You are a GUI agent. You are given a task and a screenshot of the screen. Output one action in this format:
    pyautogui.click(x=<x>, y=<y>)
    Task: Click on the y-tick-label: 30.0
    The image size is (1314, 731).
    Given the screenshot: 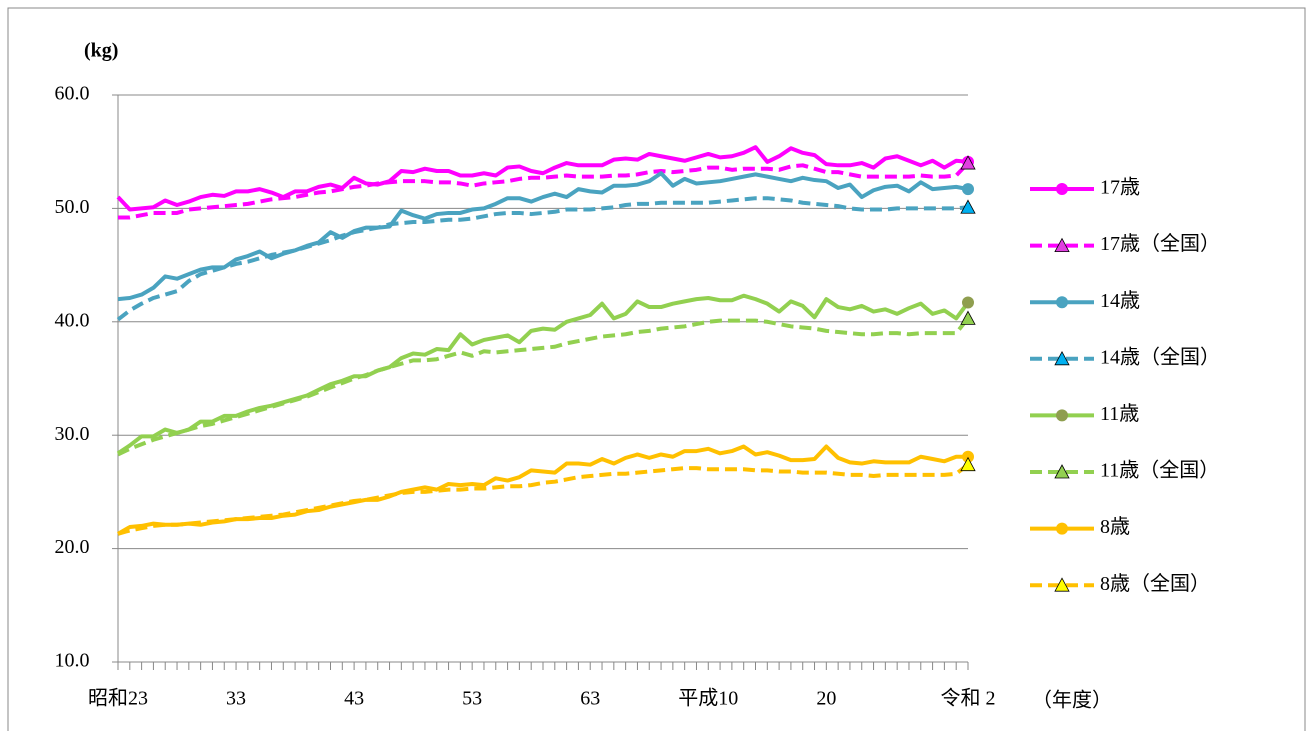 What is the action you would take?
    pyautogui.click(x=72, y=434)
    